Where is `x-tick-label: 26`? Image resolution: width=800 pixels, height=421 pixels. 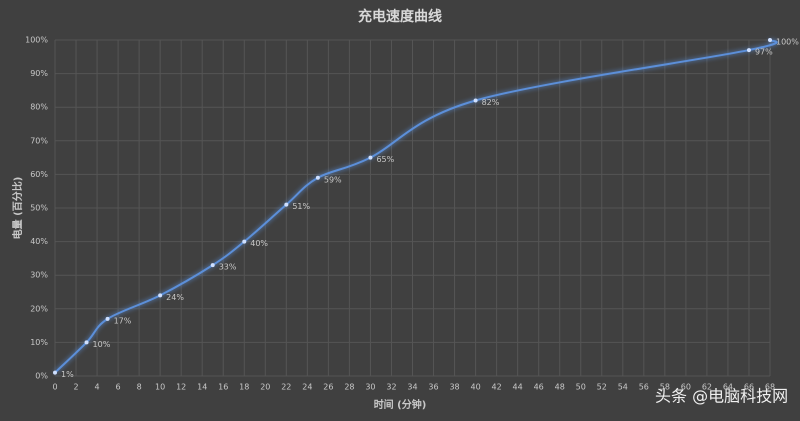 x-tick-label: 26 is located at coordinates (328, 387).